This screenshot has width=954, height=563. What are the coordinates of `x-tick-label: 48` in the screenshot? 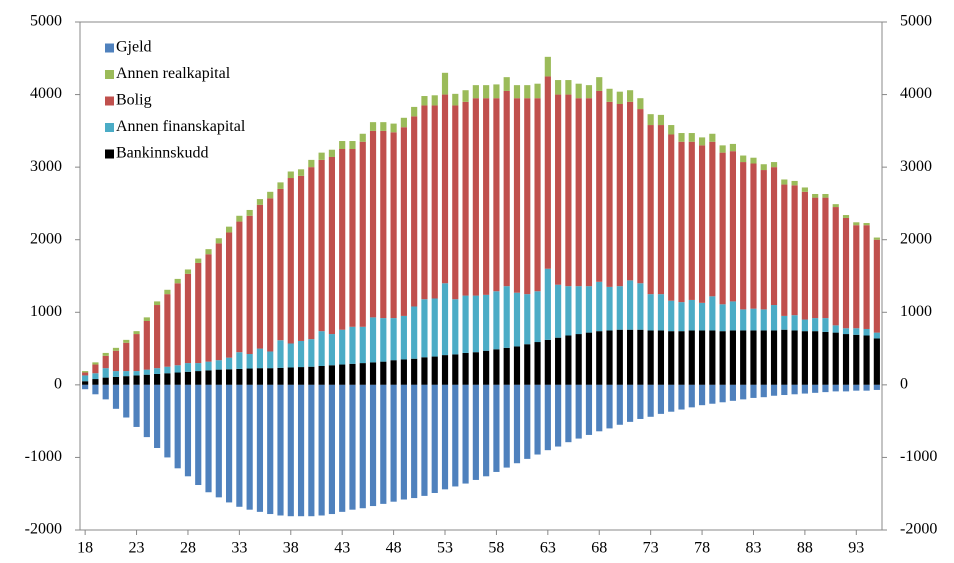 It's located at (394, 548).